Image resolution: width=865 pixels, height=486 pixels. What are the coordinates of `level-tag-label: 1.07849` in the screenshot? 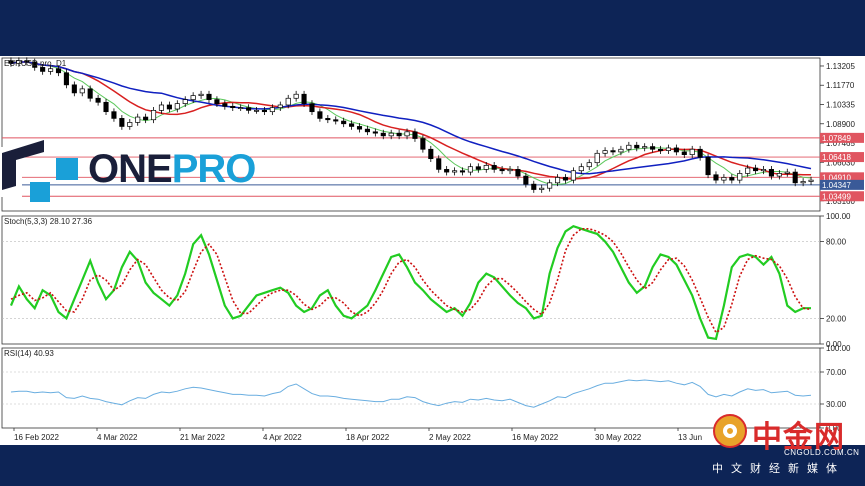 It's located at (836, 138).